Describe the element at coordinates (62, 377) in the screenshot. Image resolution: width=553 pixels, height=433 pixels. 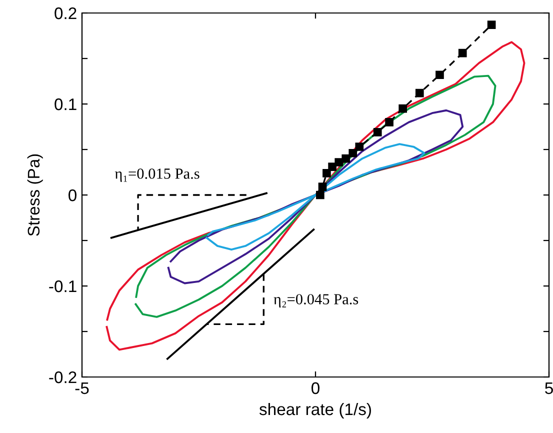
I see `y-tick-label: -0.2` at that location.